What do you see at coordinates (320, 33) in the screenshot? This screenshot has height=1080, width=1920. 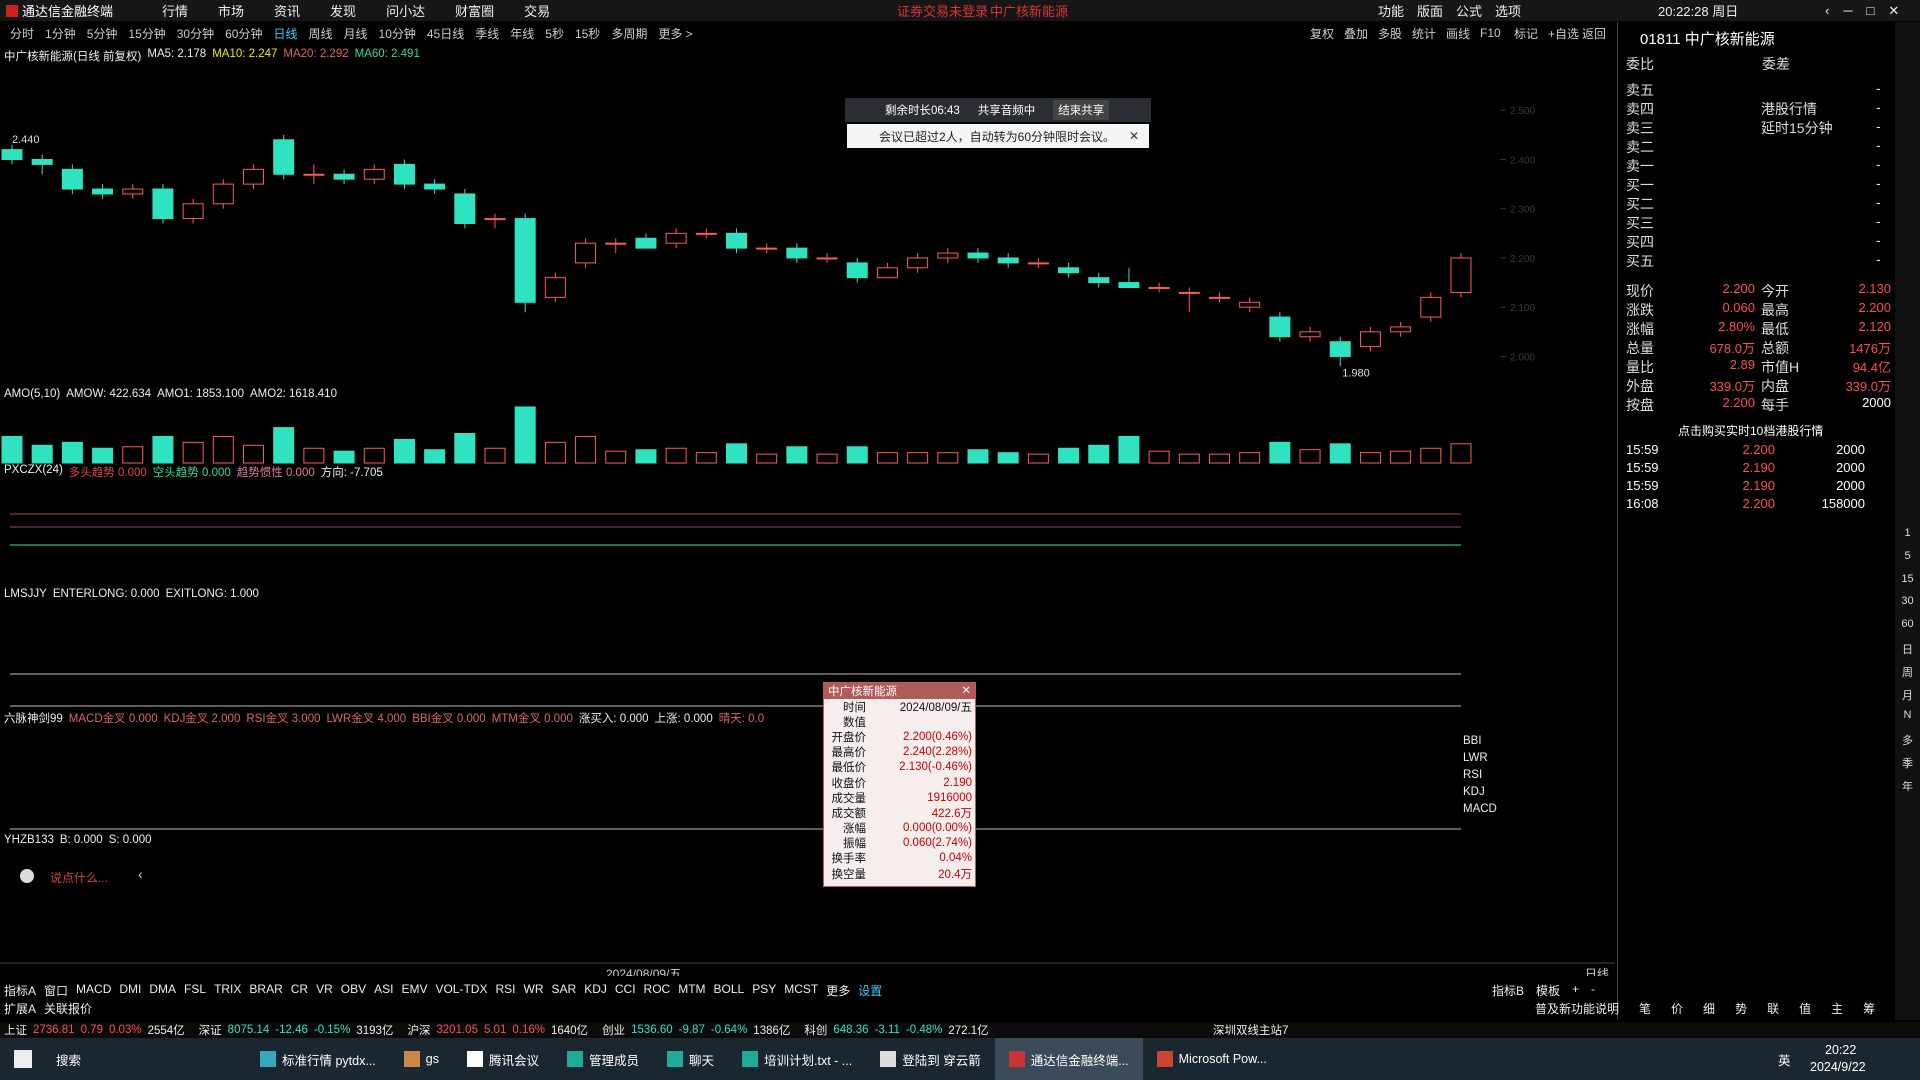 I see `period-tab: 周线` at bounding box center [320, 33].